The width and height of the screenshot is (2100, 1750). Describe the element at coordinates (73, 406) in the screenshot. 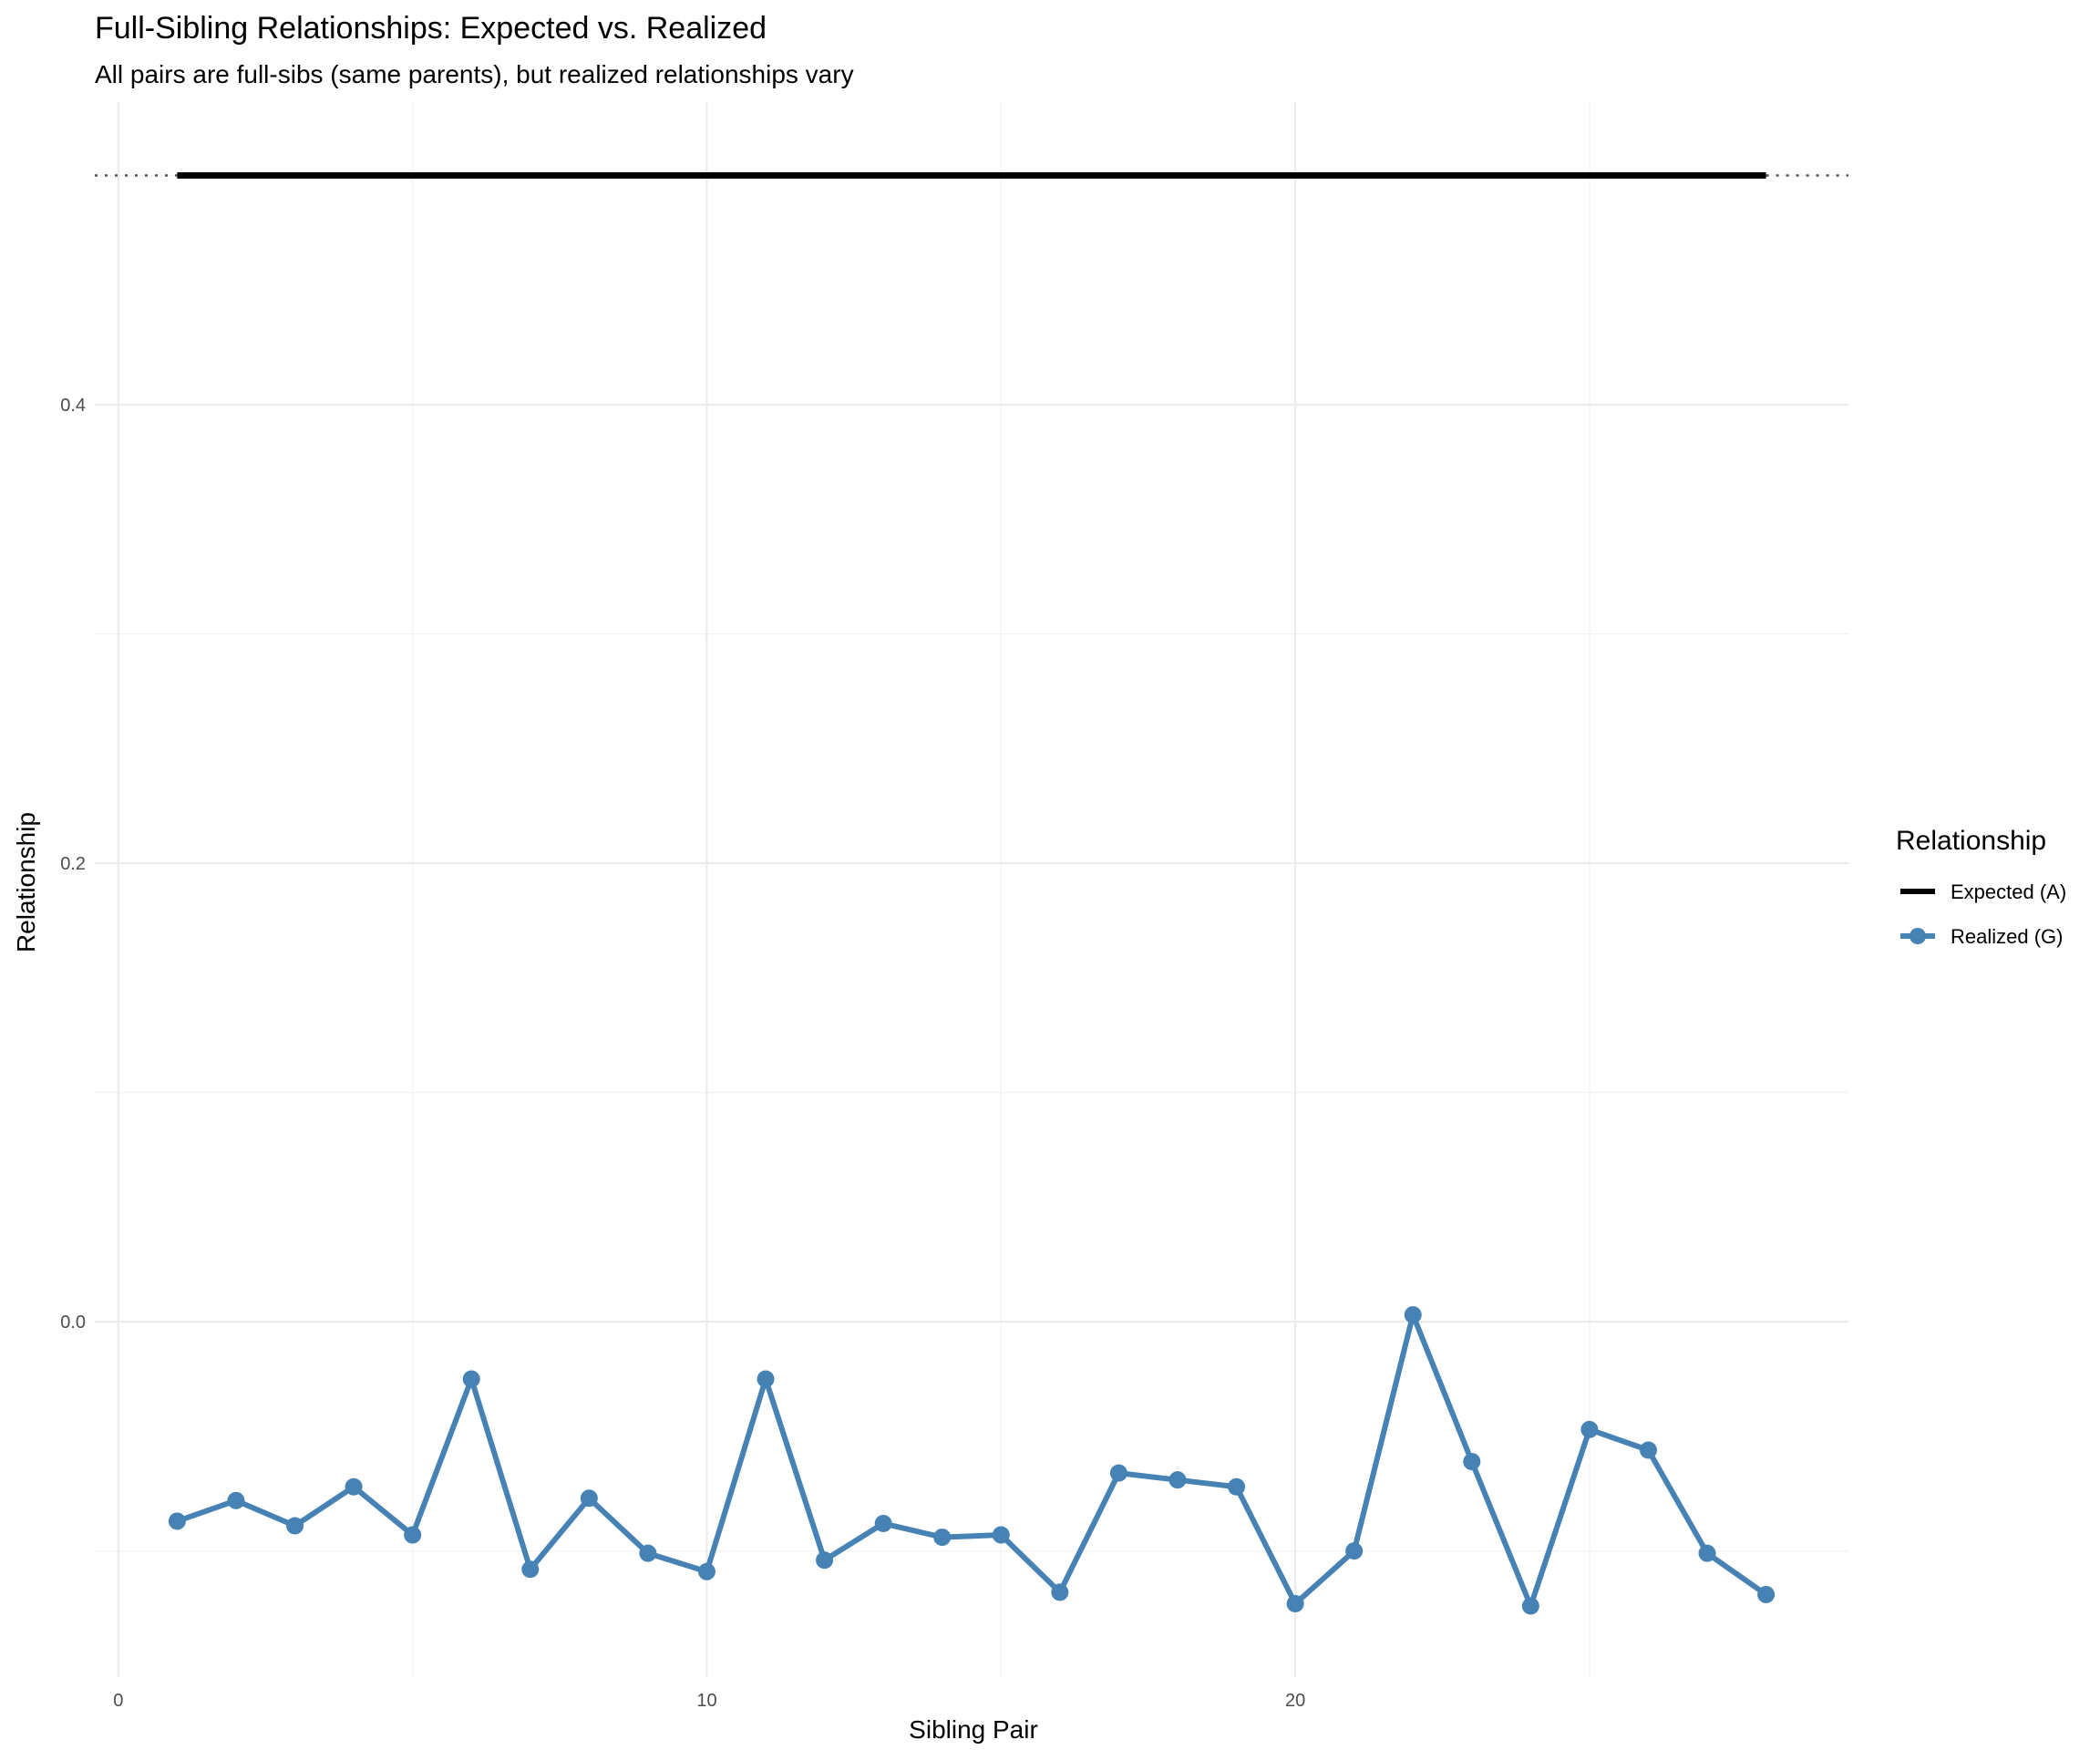

I see `y-tick-label: 0.4` at that location.